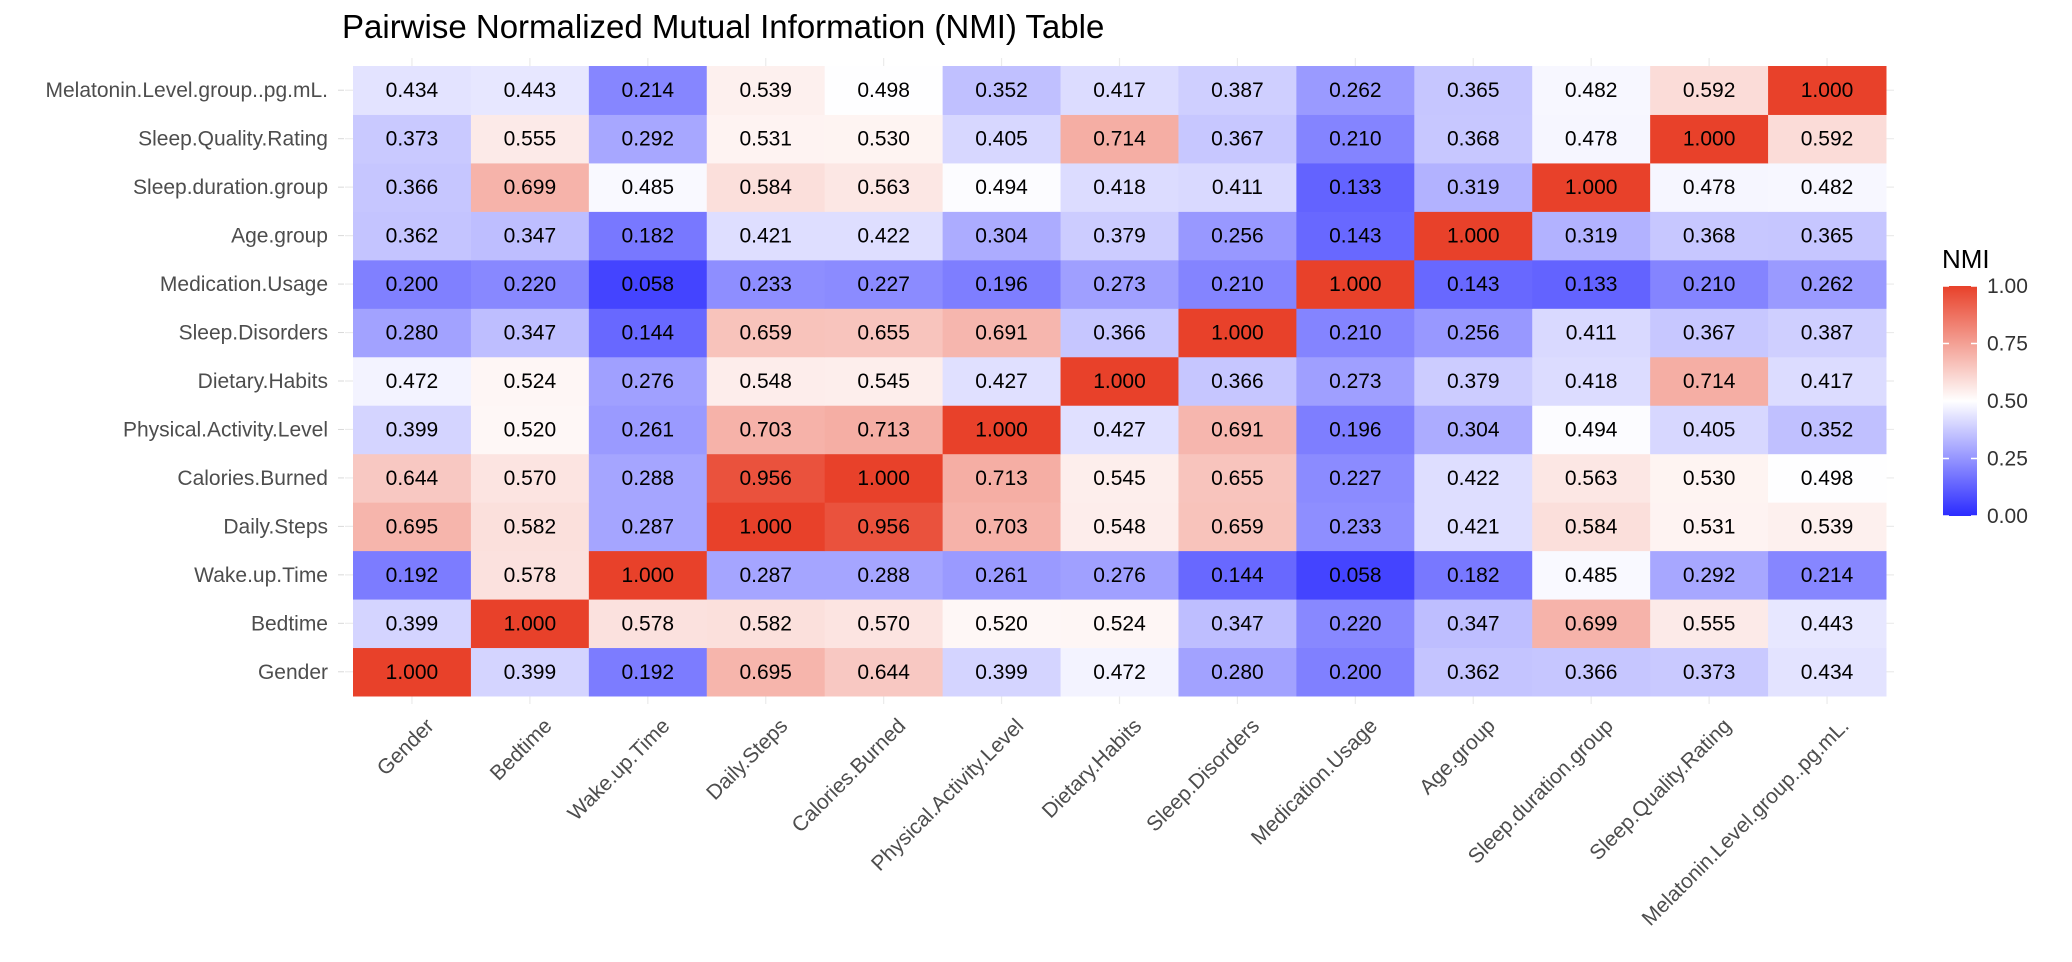 This screenshot has width=2072, height=962. Describe the element at coordinates (883, 187) in the screenshot. I see `cell-value-label: 0.563` at that location.